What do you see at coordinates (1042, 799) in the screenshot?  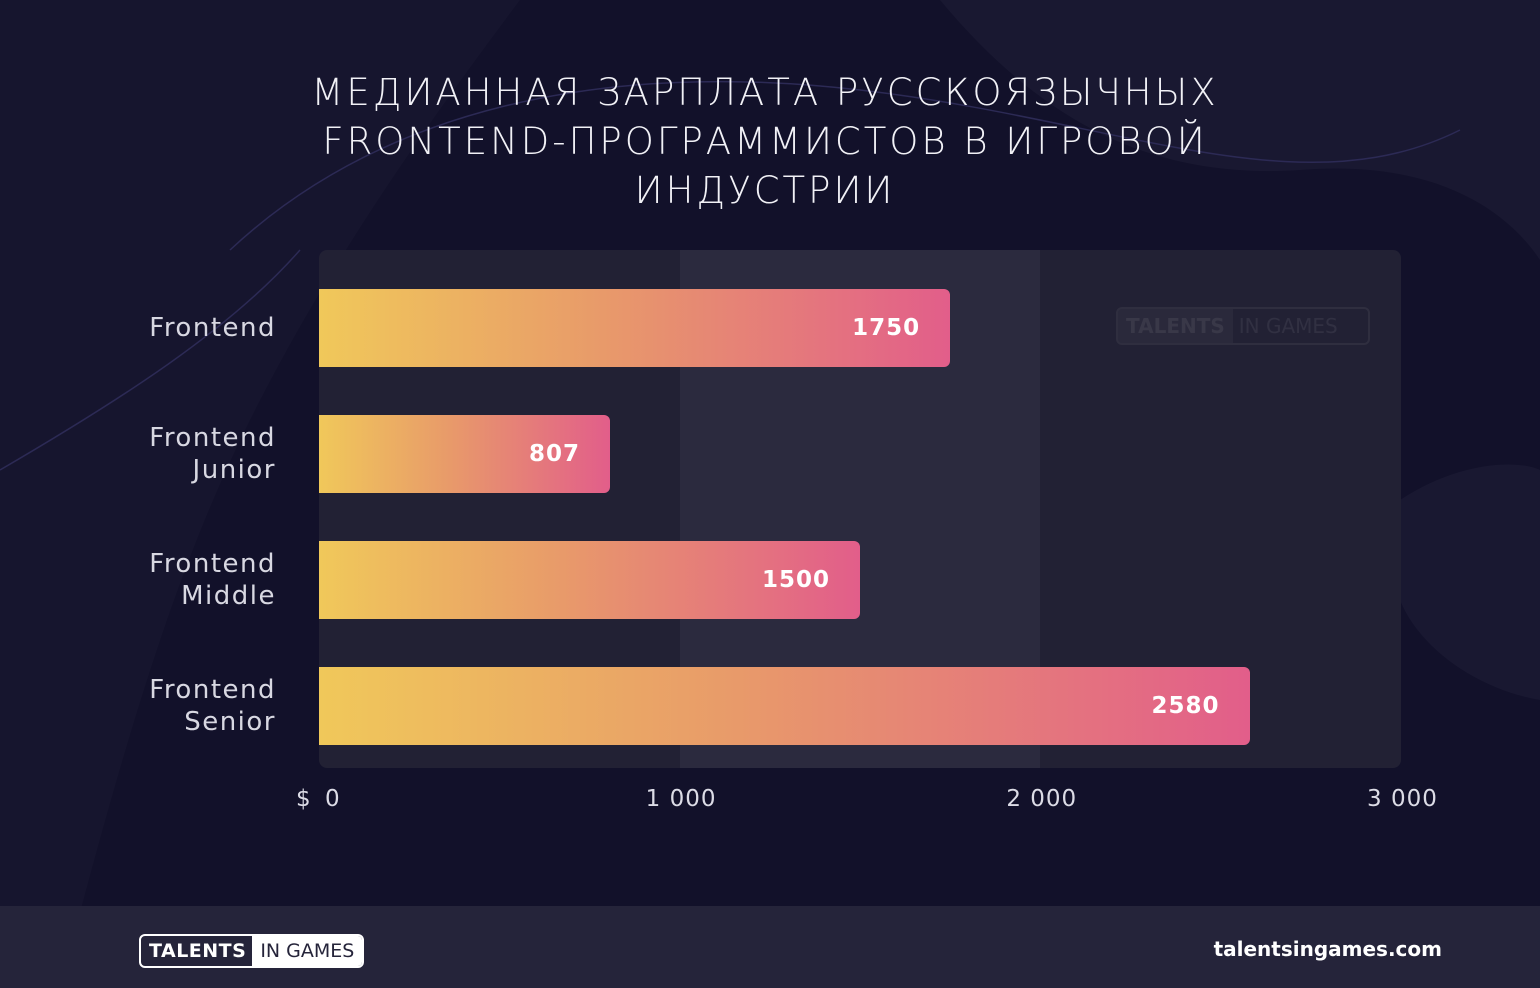 I see `x-tick-label: 2 000` at bounding box center [1042, 799].